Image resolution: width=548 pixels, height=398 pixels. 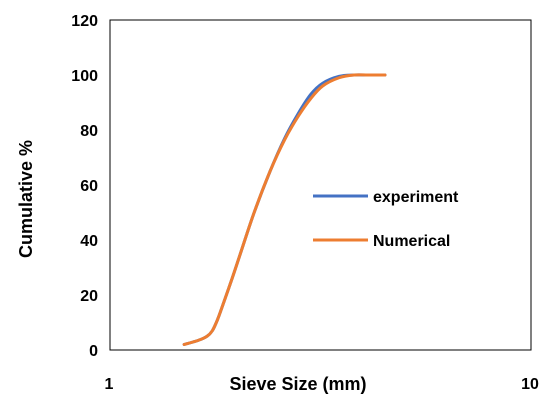 What do you see at coordinates (89, 131) in the screenshot?
I see `y-tick-label: 80` at bounding box center [89, 131].